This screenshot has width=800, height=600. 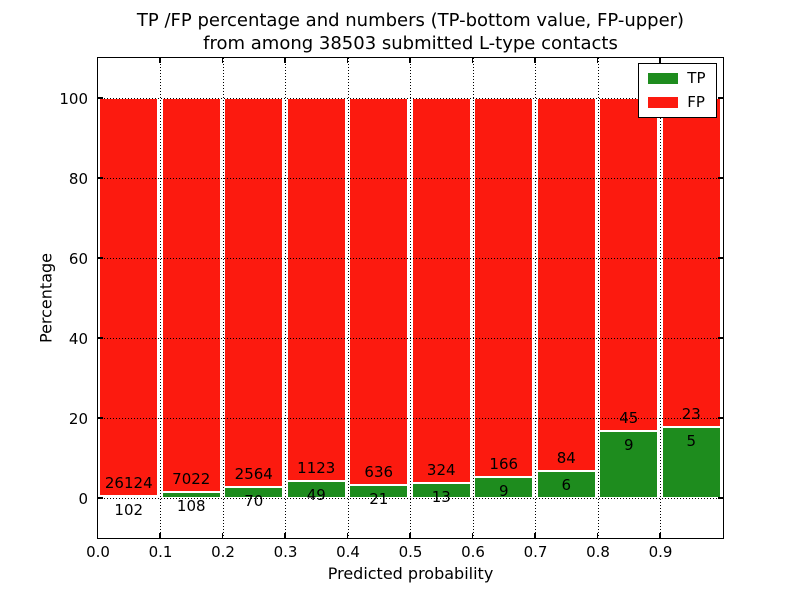 What do you see at coordinates (78, 338) in the screenshot?
I see `y-tick-label: 40` at bounding box center [78, 338].